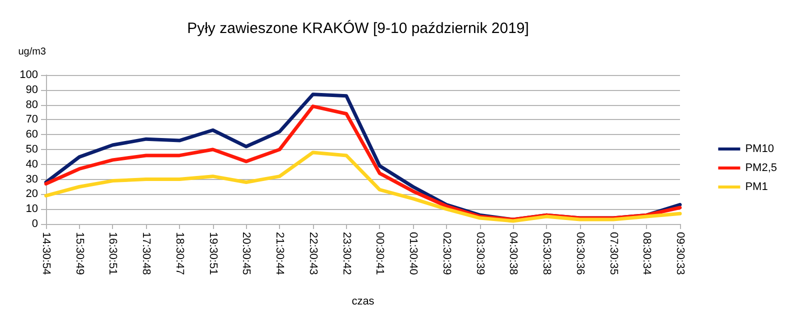 This screenshot has height=336, width=800. Describe the element at coordinates (363, 302) in the screenshot. I see `x-axis-title: czas` at that location.